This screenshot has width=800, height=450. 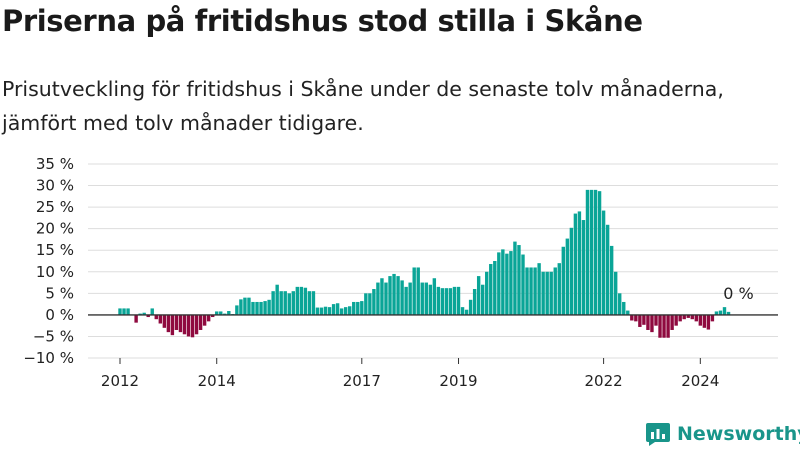 What do you see at coordinates (55, 272) in the screenshot?
I see `y-tick-label: 10 %` at bounding box center [55, 272].